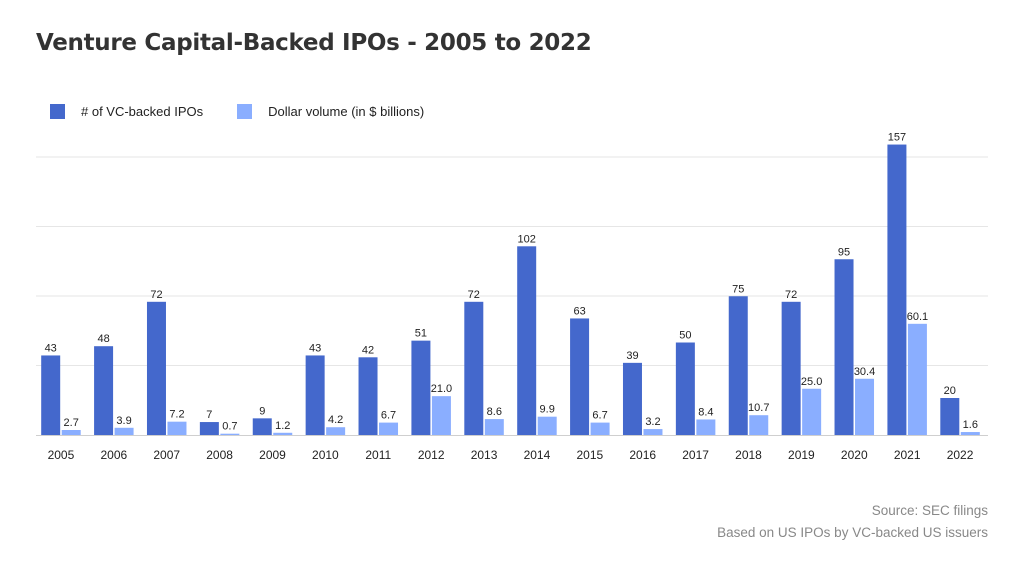 The height and width of the screenshot is (568, 1024). I want to click on data-label-ipo-count: 102, so click(527, 239).